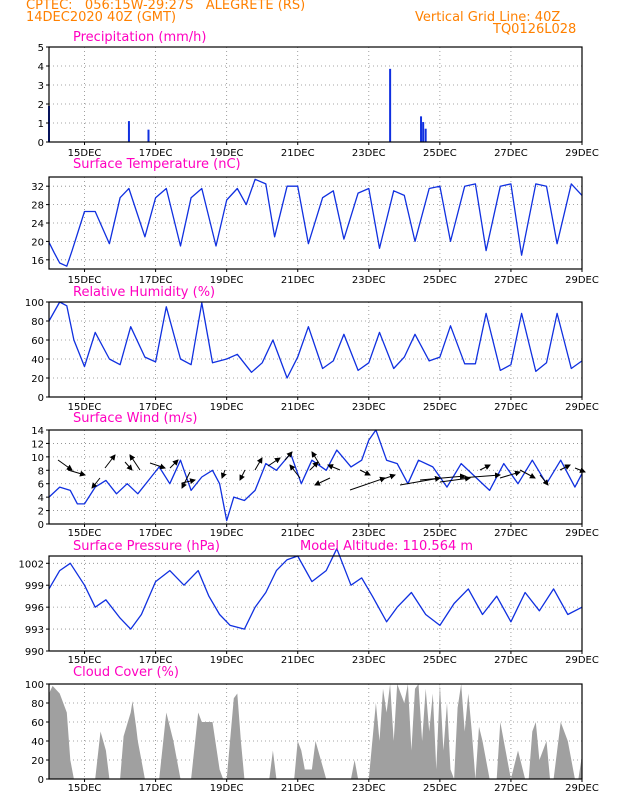  I want to click on model-altitude-label: Model Altitude: 110.564 m, so click(386, 546).